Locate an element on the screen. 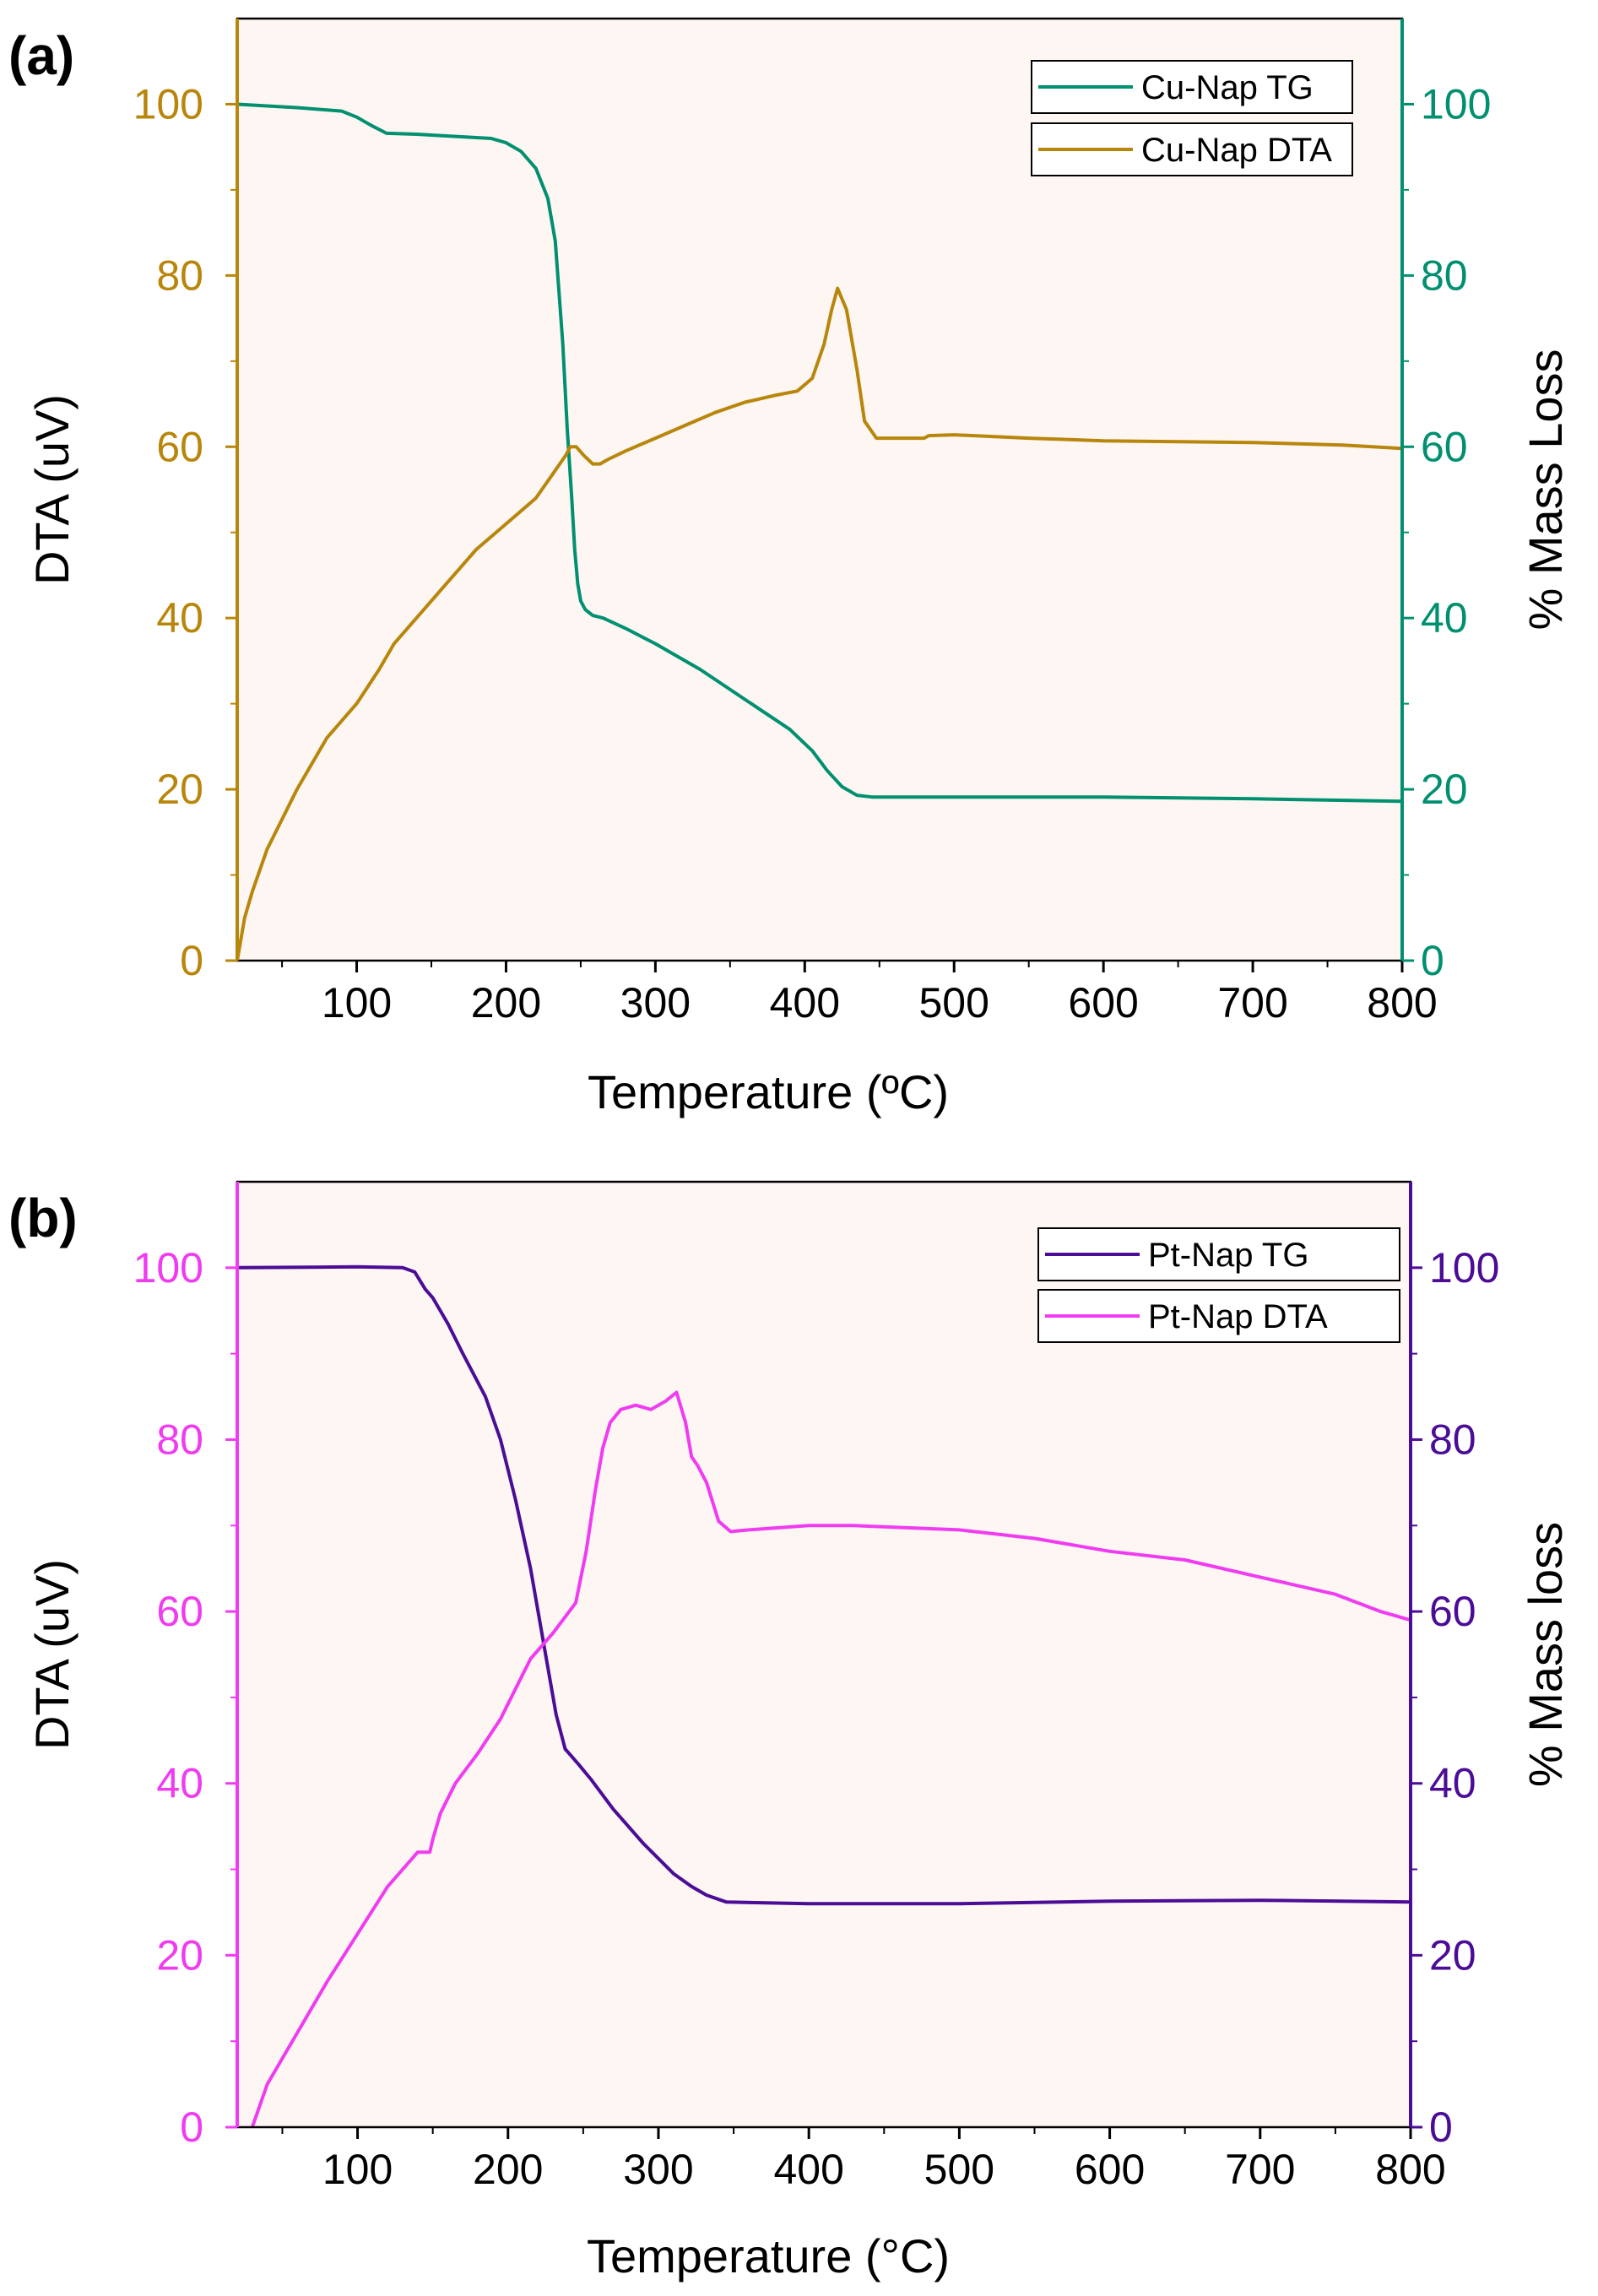  x-tick-label-b-0: 100 is located at coordinates (357, 2169).